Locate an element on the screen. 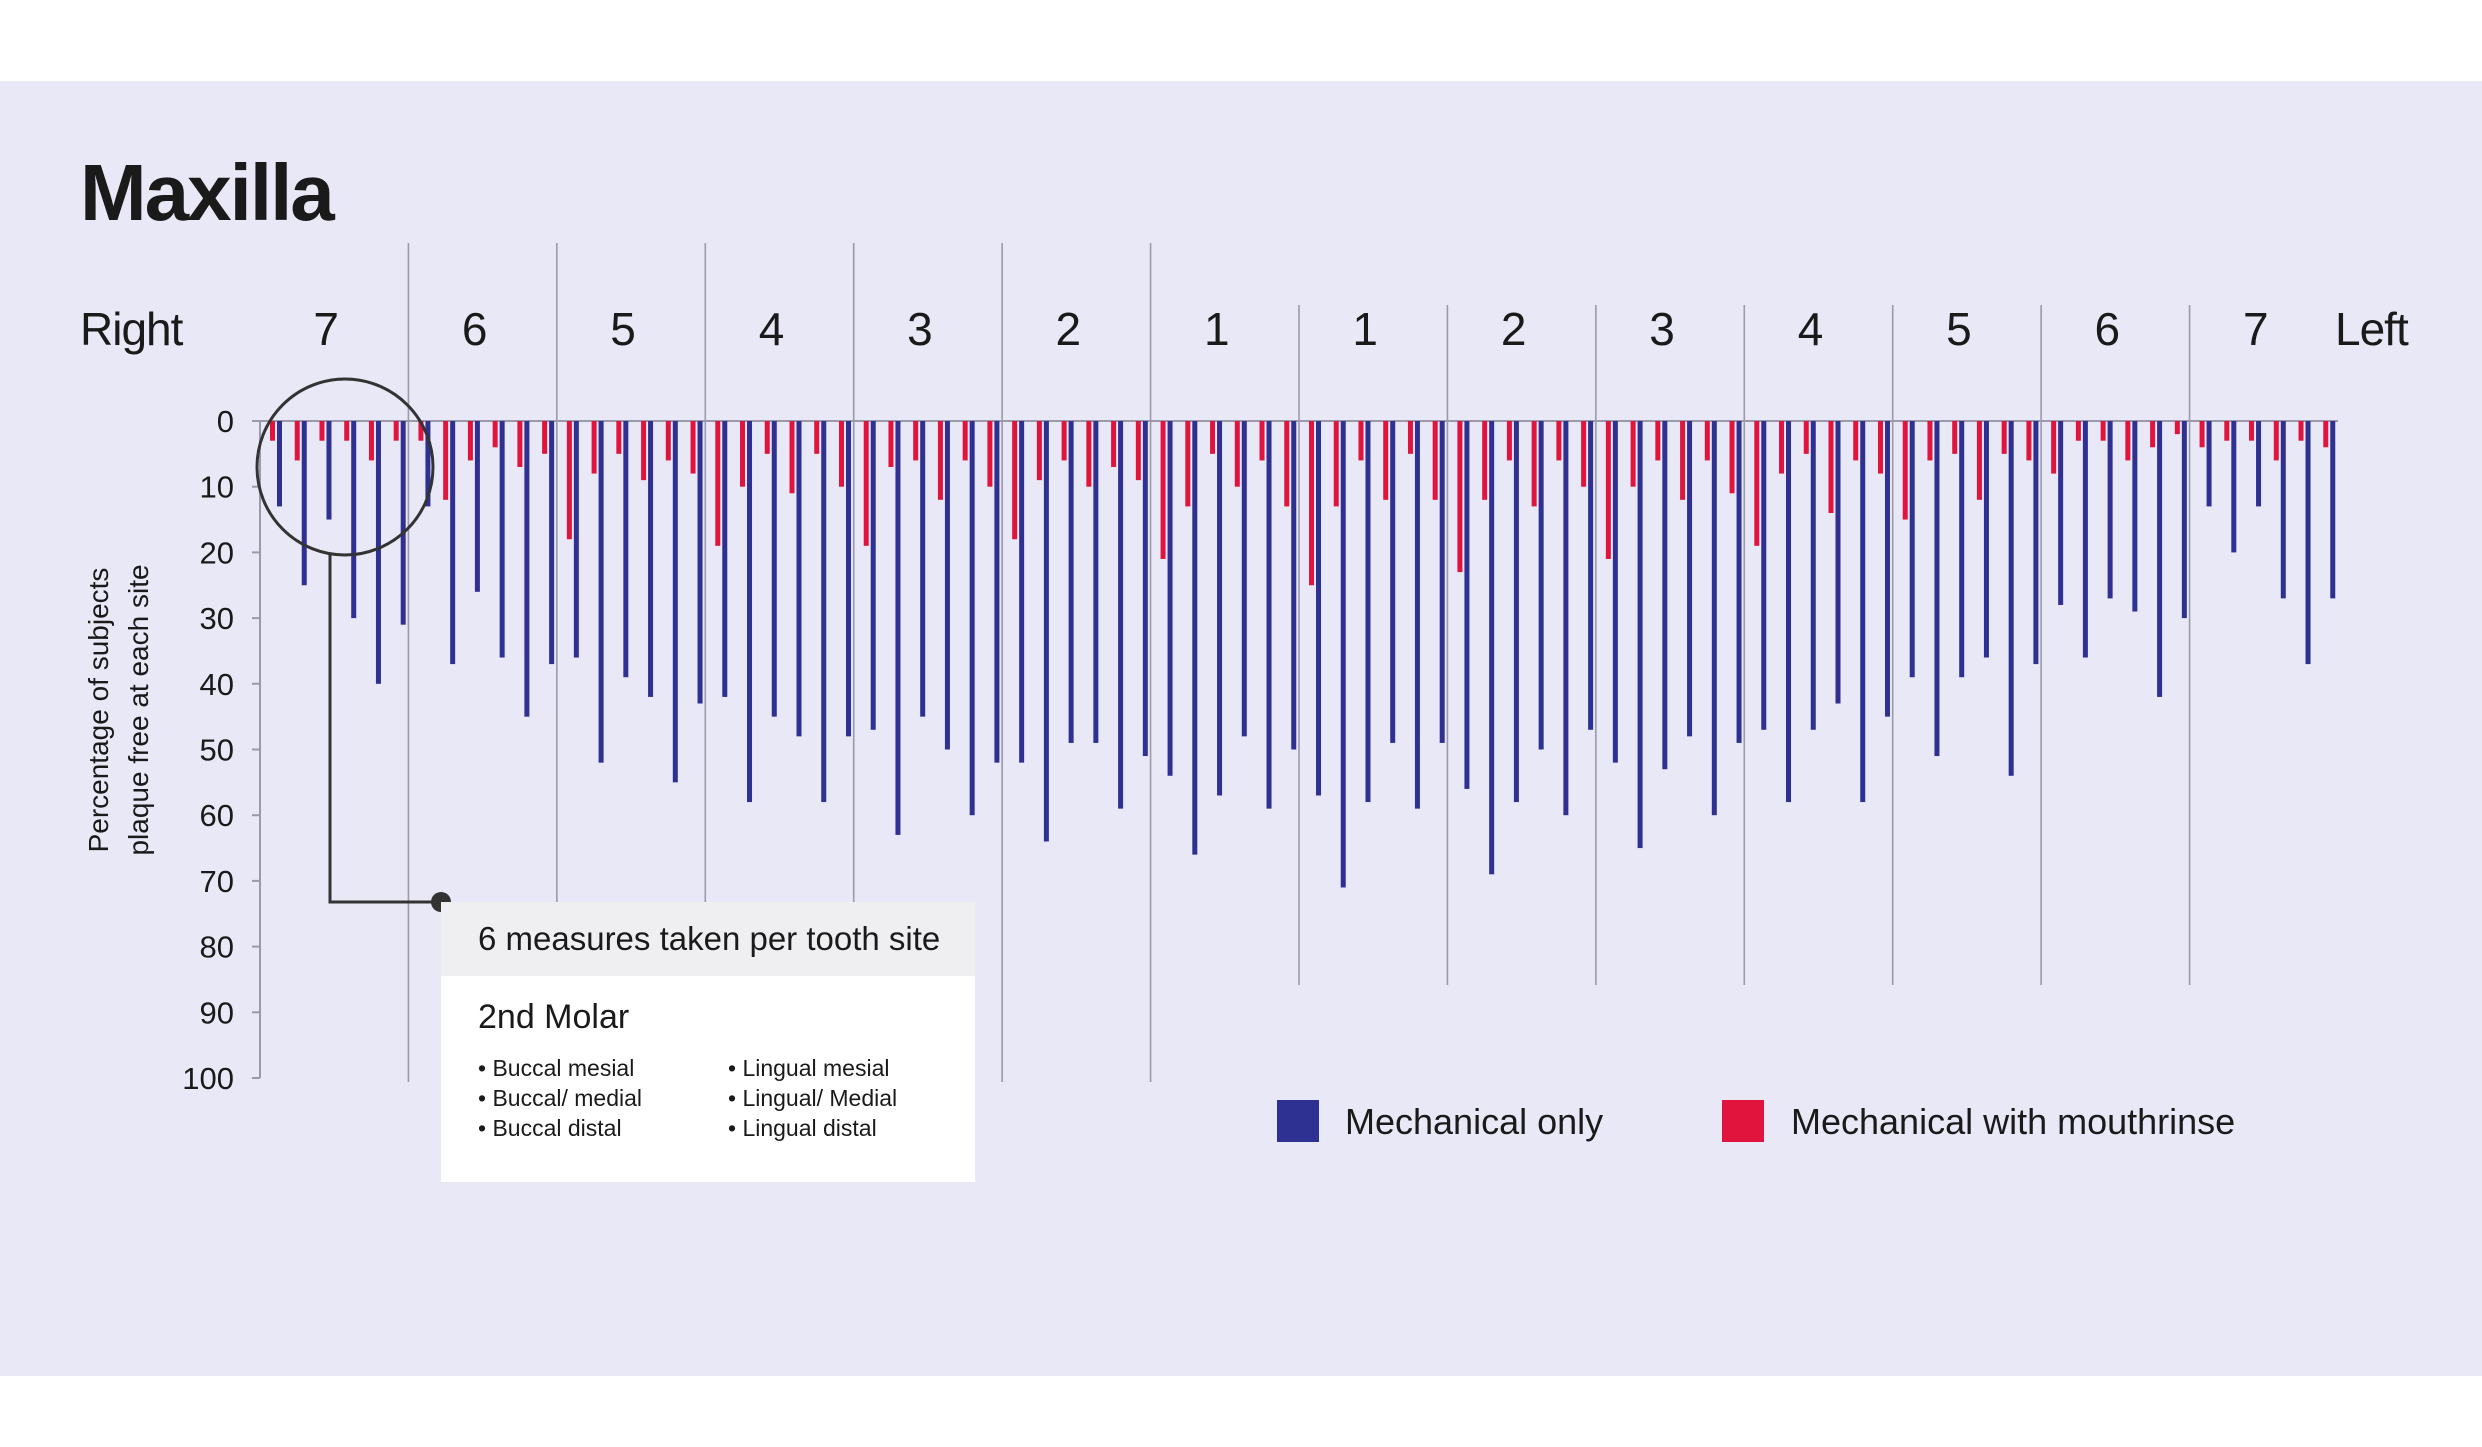  tooth-labels: 7 6 5 4 3 2 1 1 2 3 4 5 6 7 is located at coordinates (1290, 329).